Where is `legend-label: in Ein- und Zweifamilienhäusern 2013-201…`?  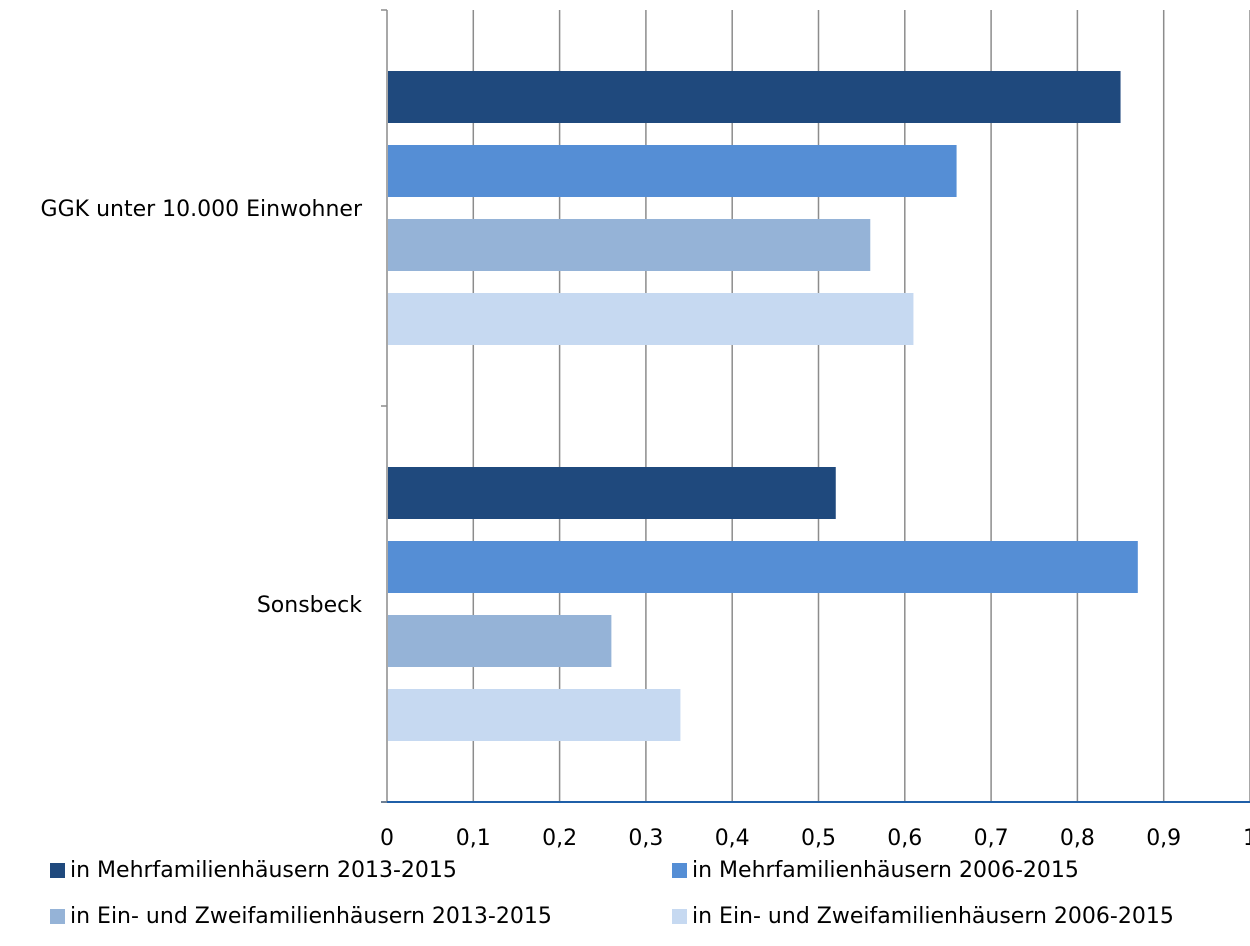 legend-label: in Ein- und Zweifamilienhäusern 2013-201… is located at coordinates (311, 916).